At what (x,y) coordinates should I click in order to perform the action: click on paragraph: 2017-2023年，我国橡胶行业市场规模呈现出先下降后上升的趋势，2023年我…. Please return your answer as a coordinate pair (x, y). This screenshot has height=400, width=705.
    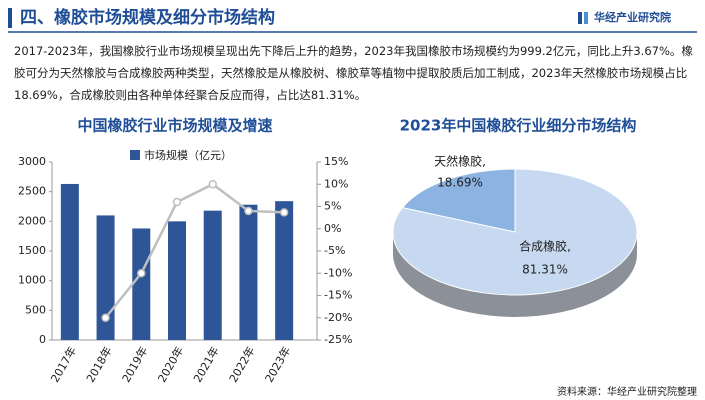
    Looking at the image, I should click on (353, 73).